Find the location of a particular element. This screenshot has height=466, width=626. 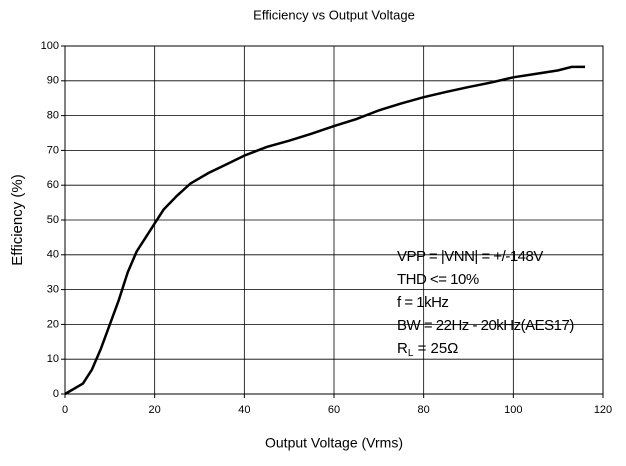

annotation-part: = 25Ω is located at coordinates (435, 348).